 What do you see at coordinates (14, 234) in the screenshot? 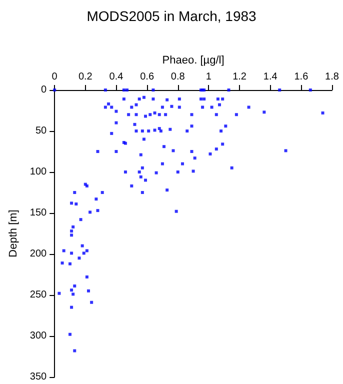
I see `y-axis-title: Depth [m]` at bounding box center [14, 234].